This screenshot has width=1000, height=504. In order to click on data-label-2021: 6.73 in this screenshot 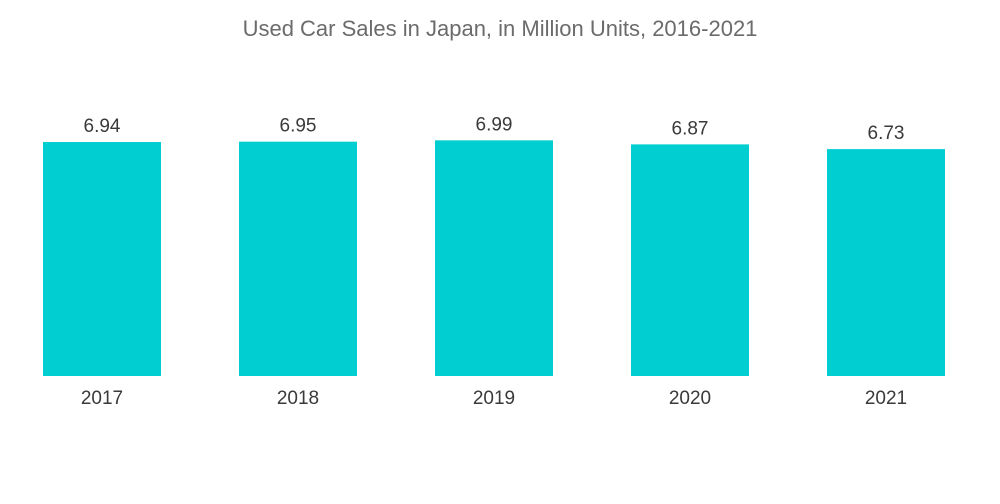, I will do `click(886, 133)`.